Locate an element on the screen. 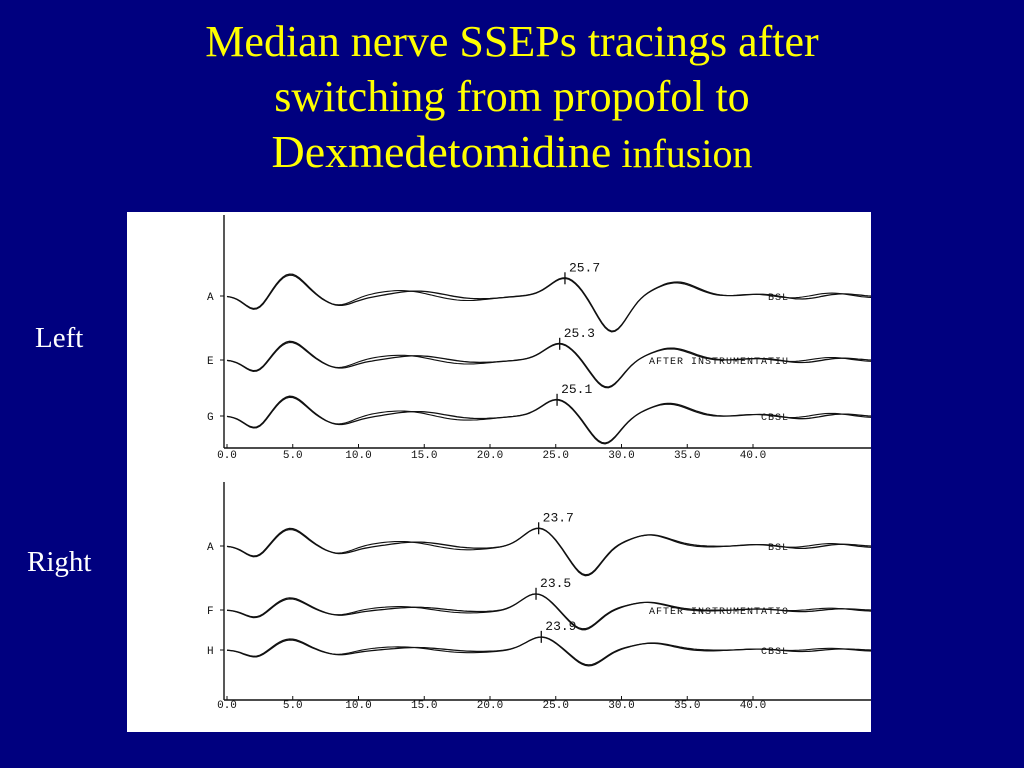 Image resolution: width=1024 pixels, height=768 pixels. left-condition-label: CBSL is located at coordinates (775, 418).